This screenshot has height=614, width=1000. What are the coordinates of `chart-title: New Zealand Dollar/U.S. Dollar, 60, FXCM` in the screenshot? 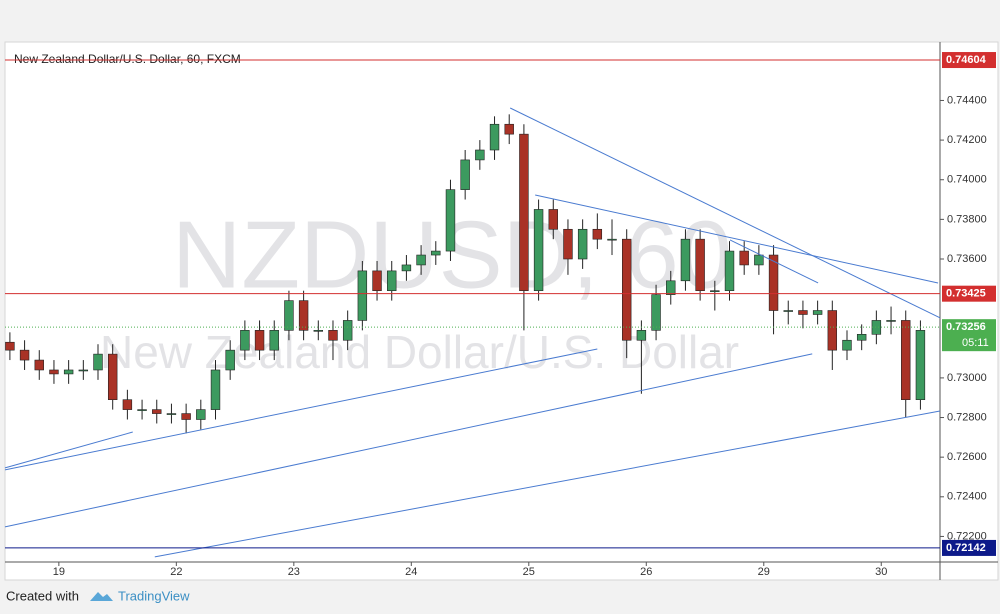 It's located at (127, 59).